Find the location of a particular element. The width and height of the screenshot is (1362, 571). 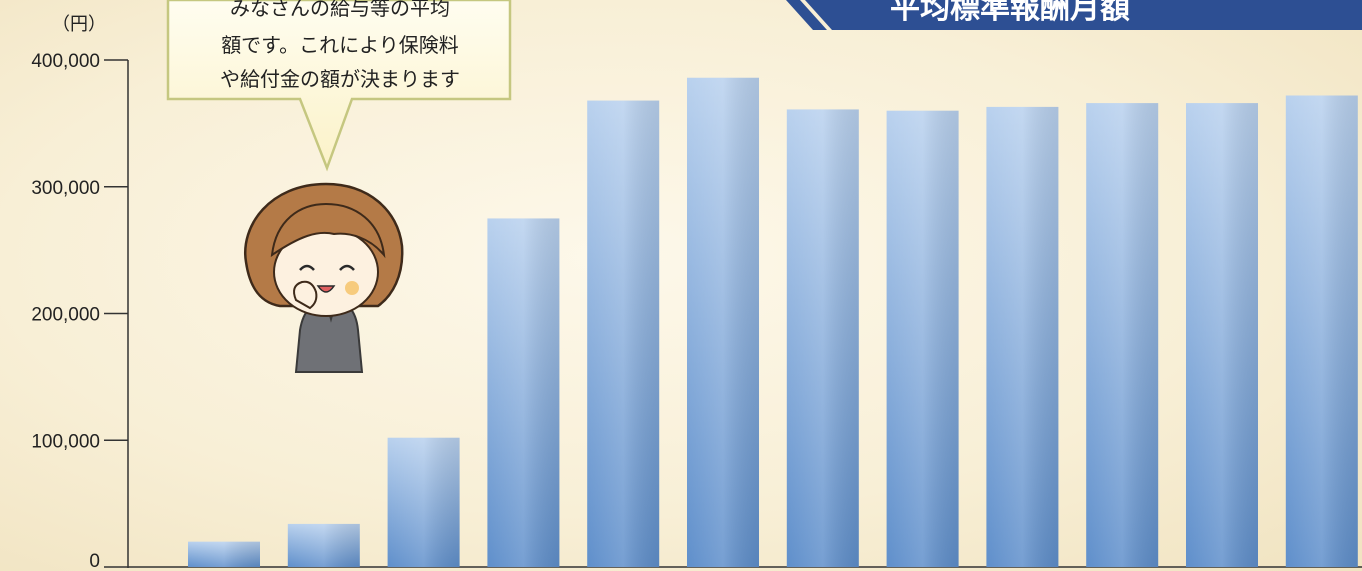

speech-bubble-line-3: や給付金の額が決まります is located at coordinates (340, 79).